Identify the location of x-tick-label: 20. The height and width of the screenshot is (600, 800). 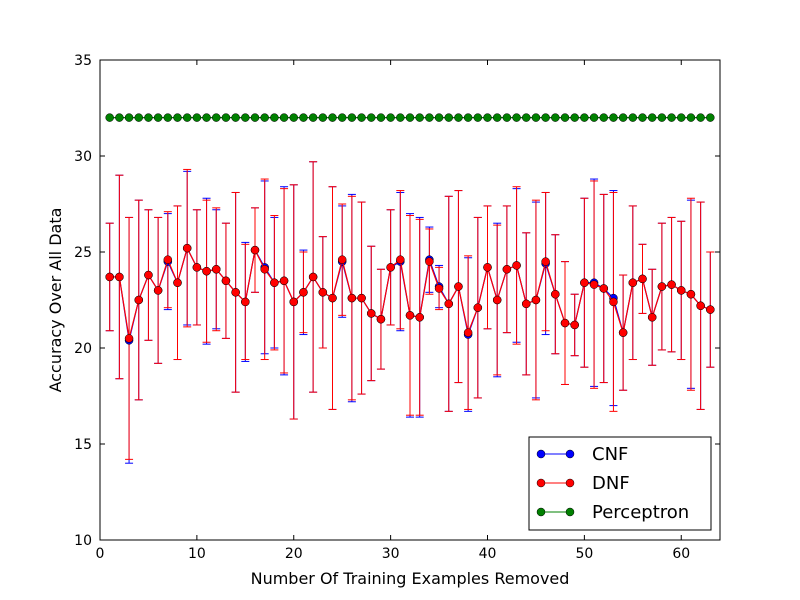
(294, 554).